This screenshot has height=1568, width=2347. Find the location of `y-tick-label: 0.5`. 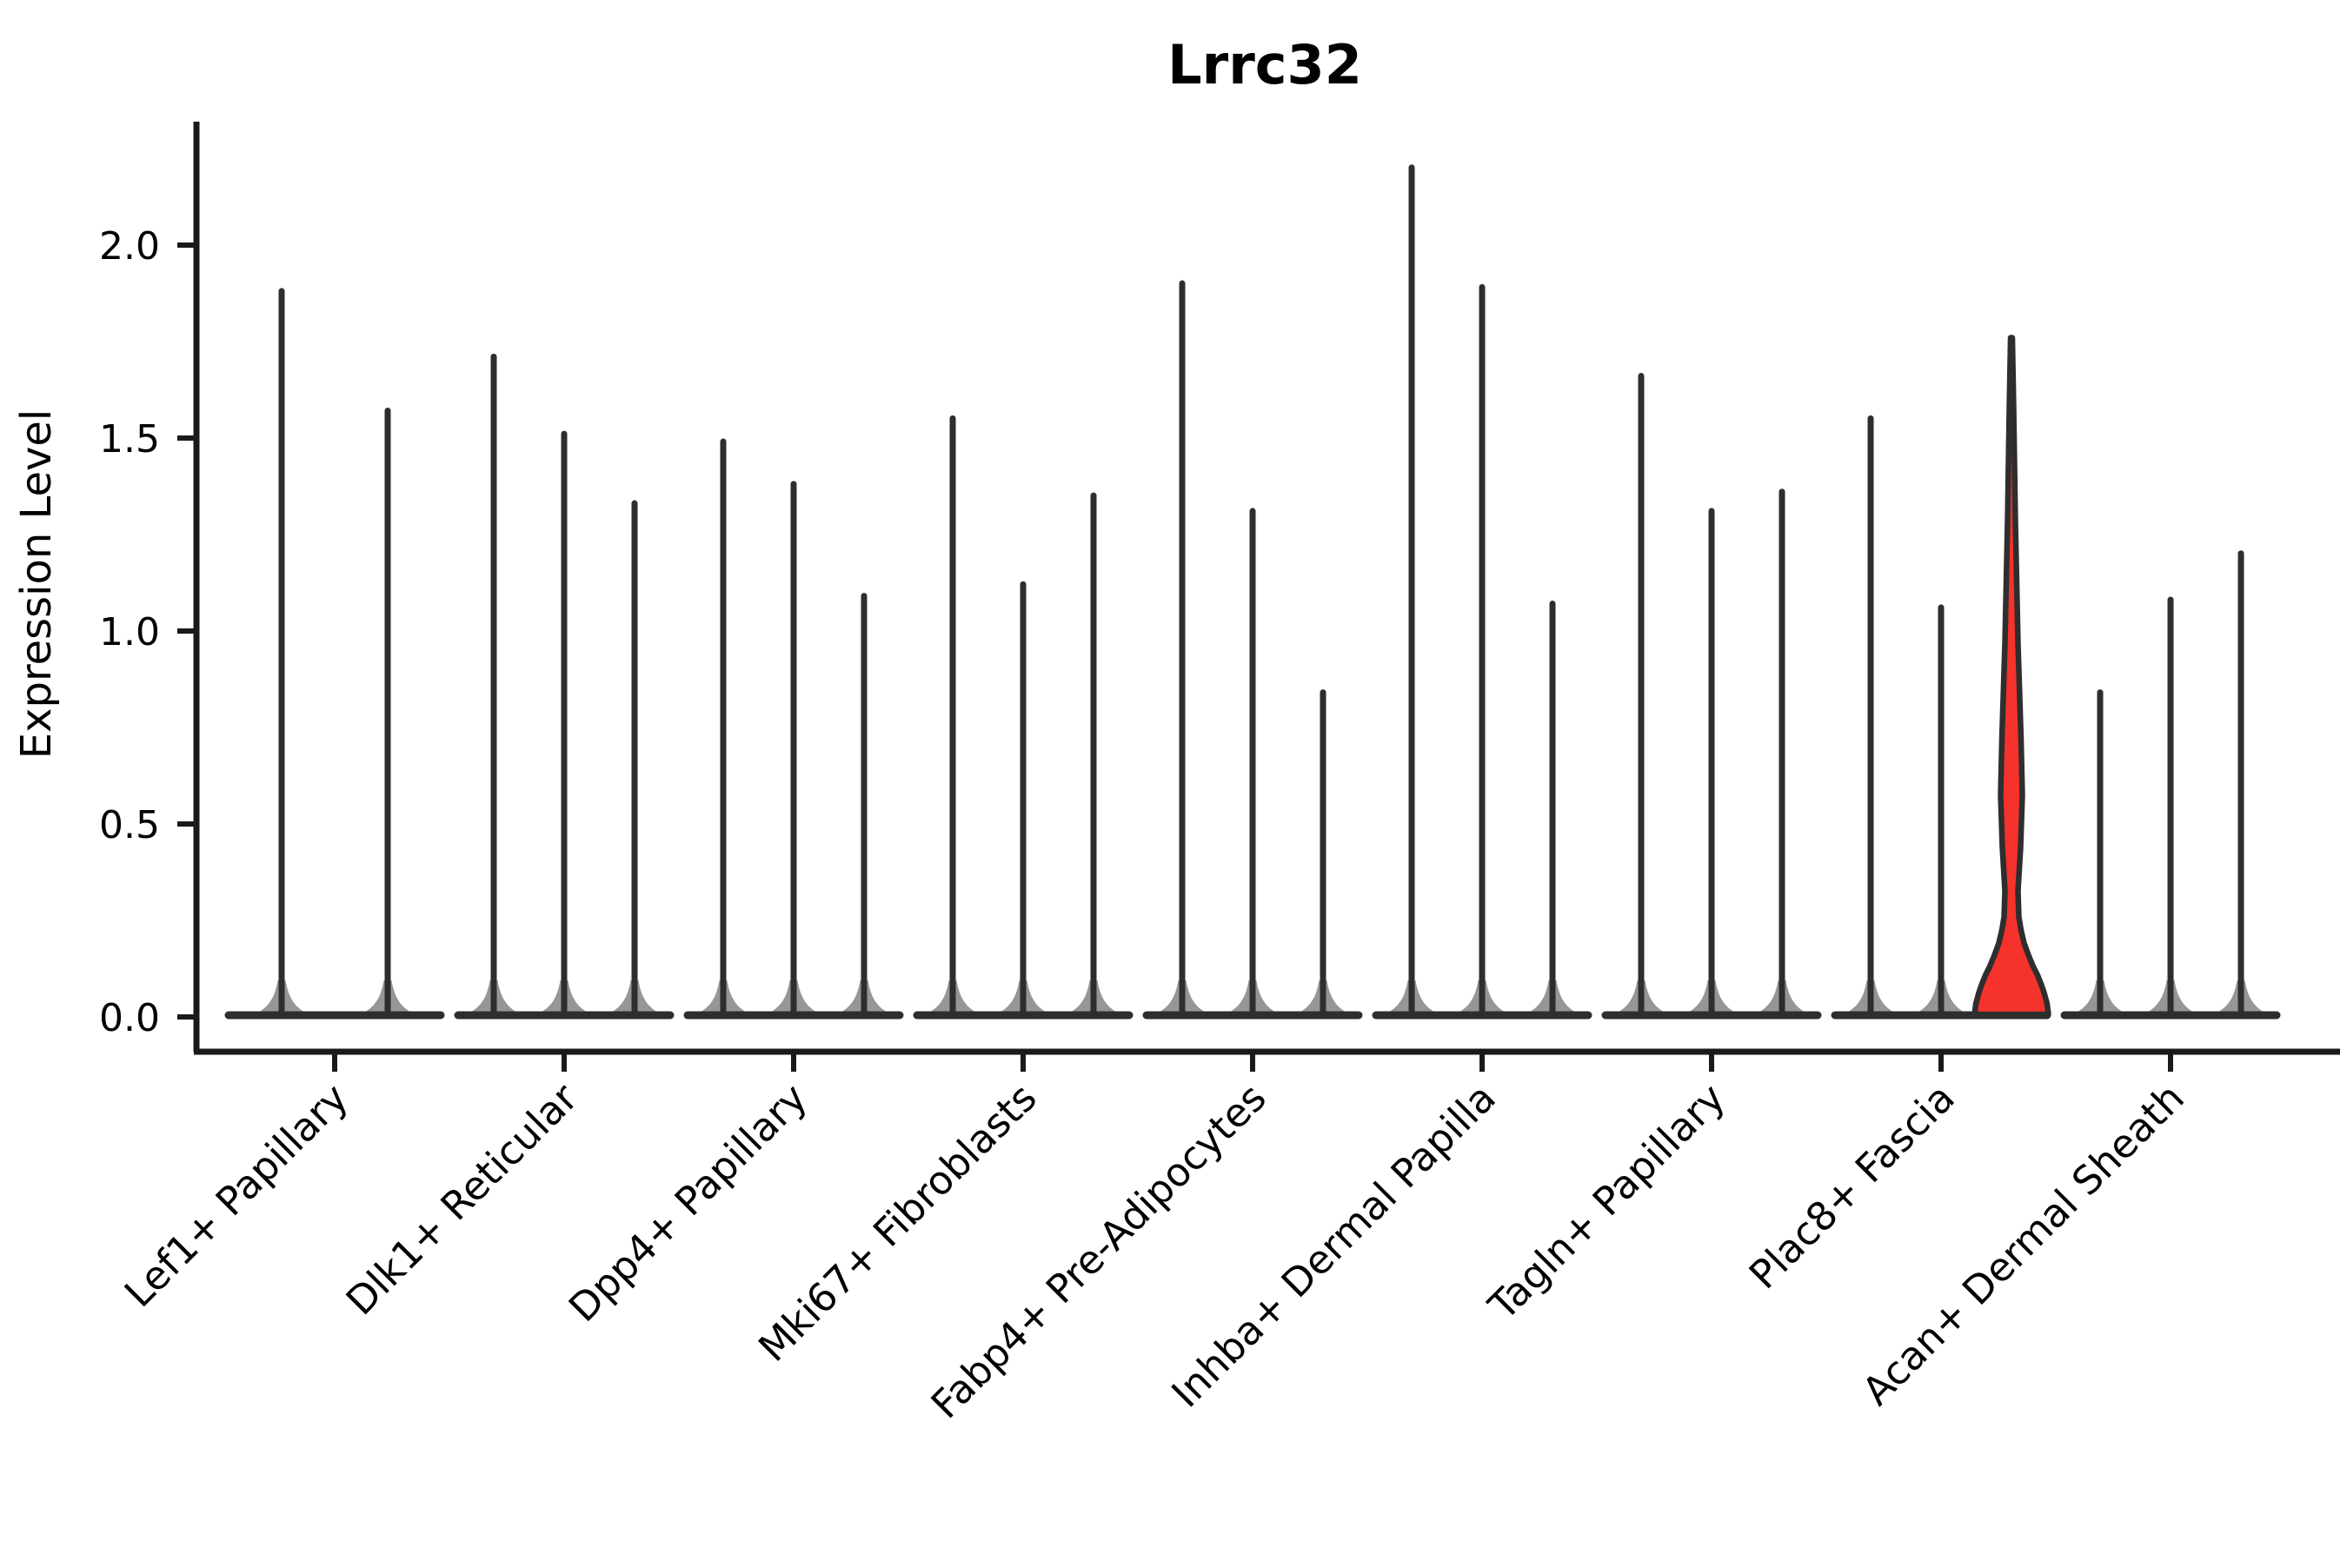

y-tick-label: 0.5 is located at coordinates (129, 825).